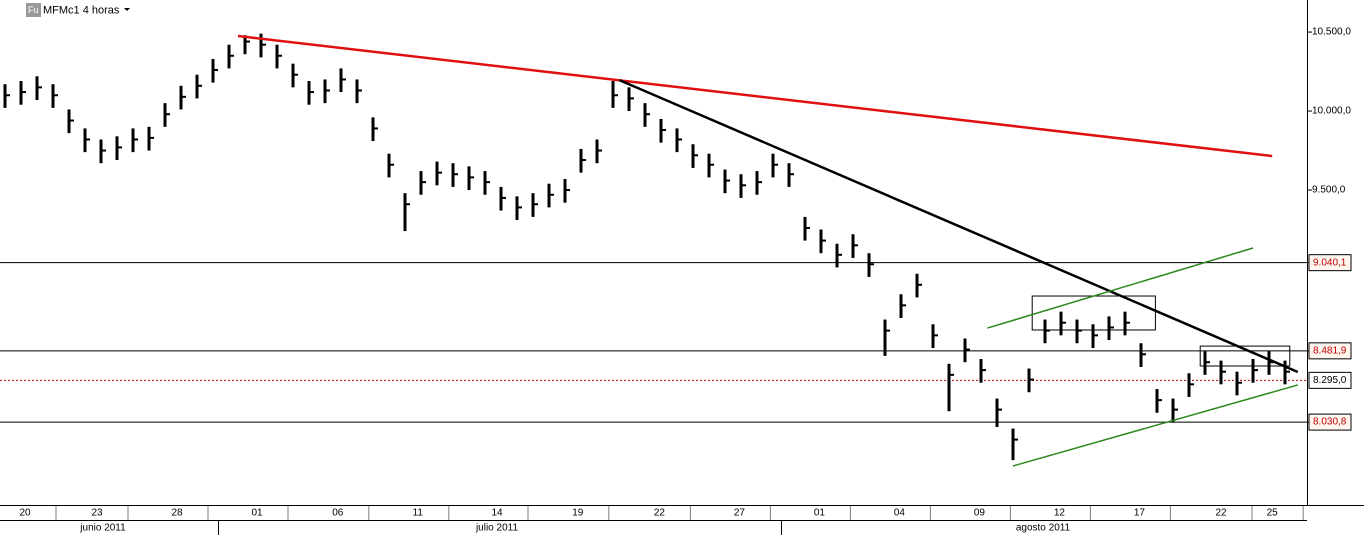 The image size is (1364, 535). What do you see at coordinates (578, 513) in the screenshot?
I see `x-tick-label: 19` at bounding box center [578, 513].